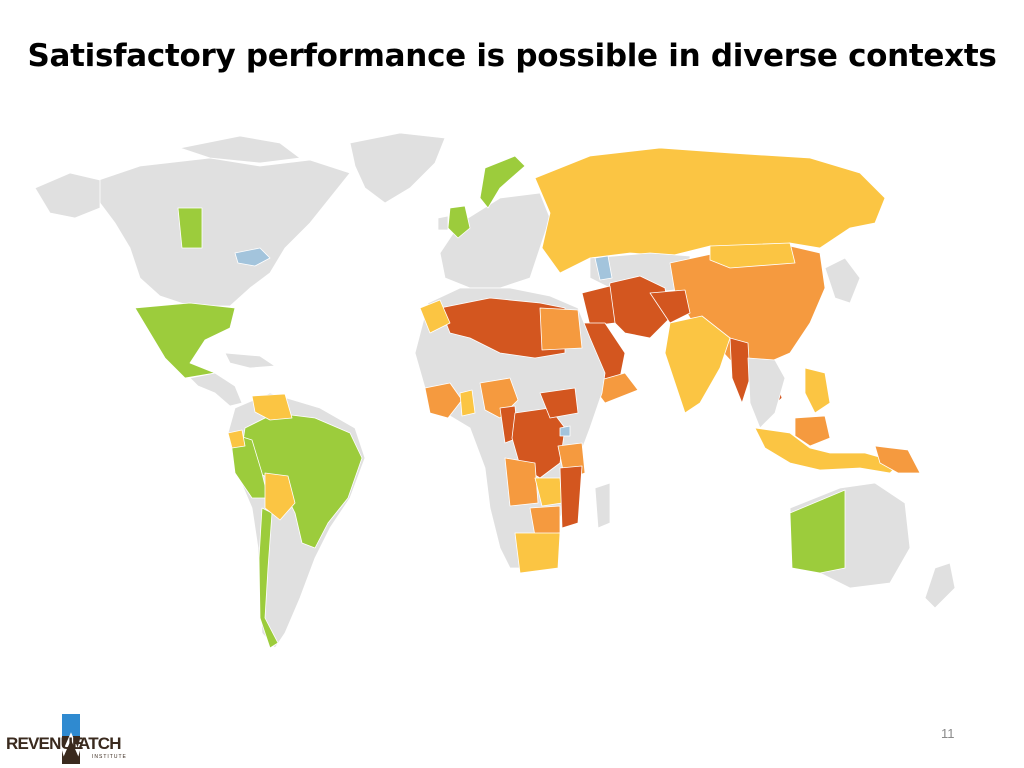  What do you see at coordinates (752, 255) in the screenshot?
I see `region-mongolia` at bounding box center [752, 255].